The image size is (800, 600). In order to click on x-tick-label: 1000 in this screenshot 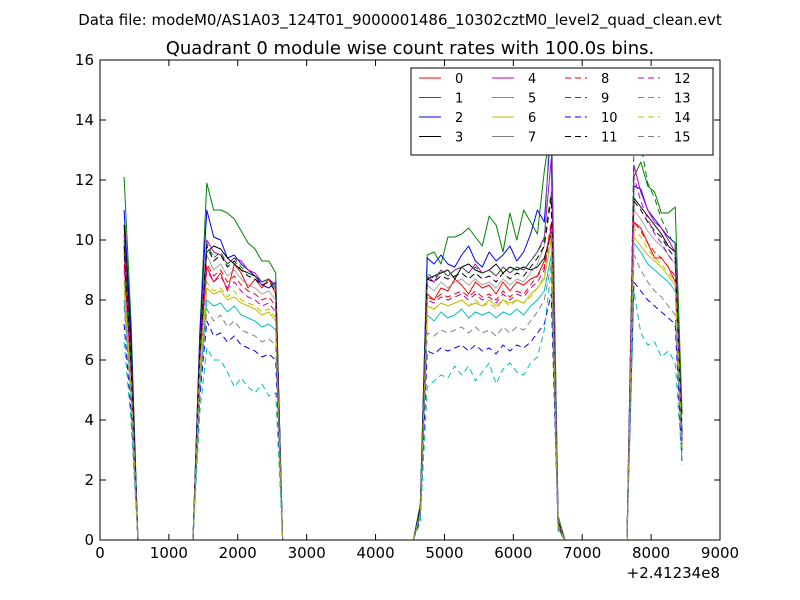, I will do `click(169, 553)`.